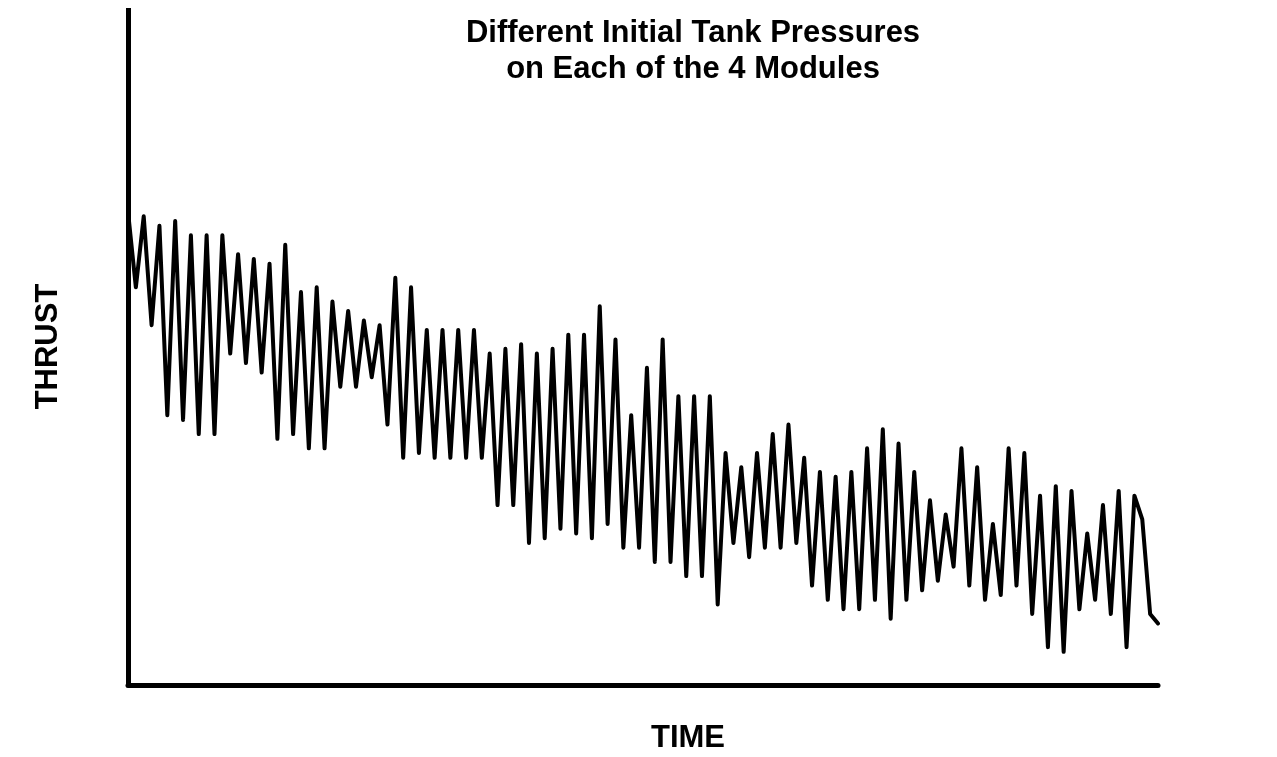 Image resolution: width=1277 pixels, height=757 pixels. Describe the element at coordinates (46, 346) in the screenshot. I see `y-axis-title: THRUST` at that location.